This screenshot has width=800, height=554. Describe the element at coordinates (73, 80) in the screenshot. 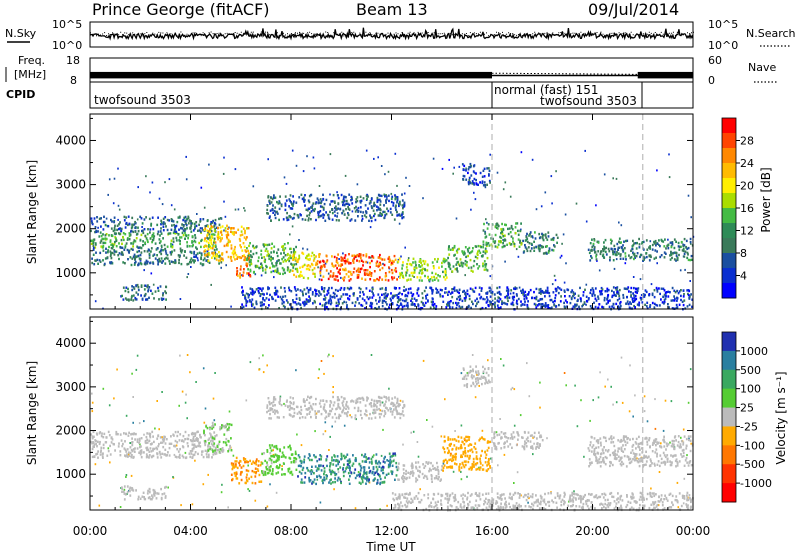

I see `freq-tick-bottom: 8` at that location.